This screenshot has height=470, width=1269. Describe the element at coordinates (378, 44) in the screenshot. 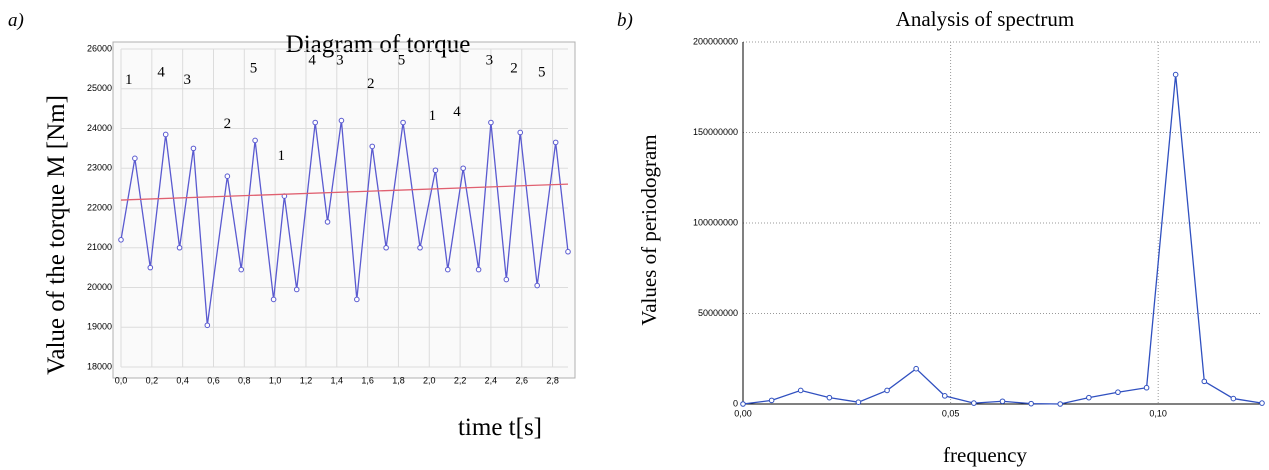

I see `chart-title: Diagram of torque` at that location.